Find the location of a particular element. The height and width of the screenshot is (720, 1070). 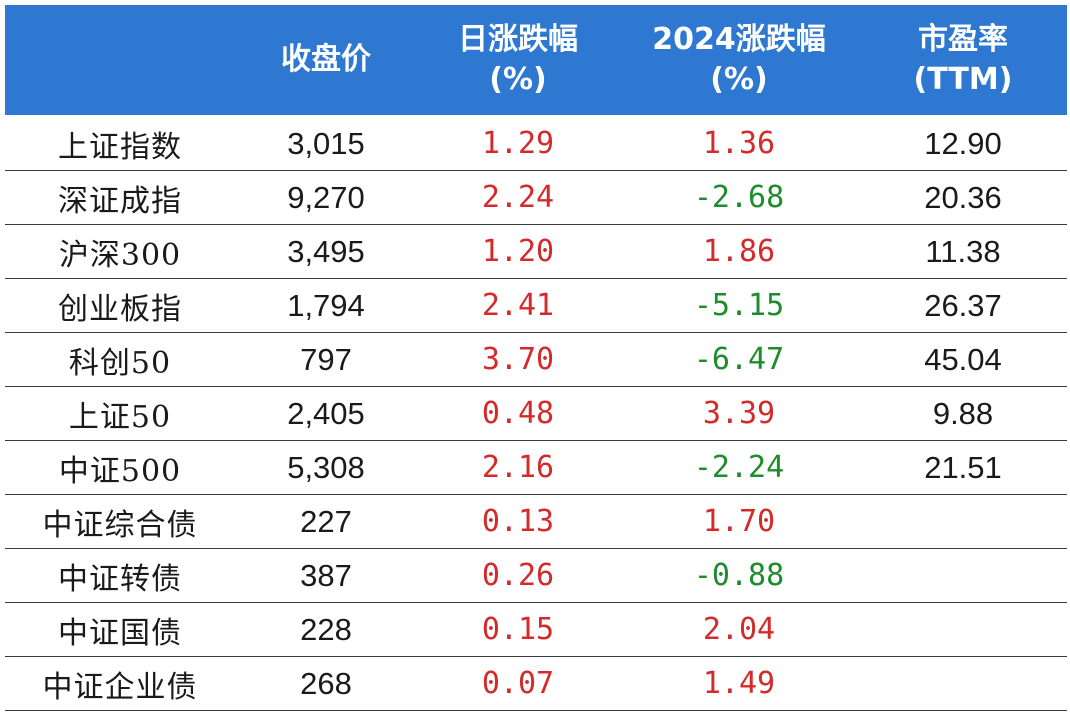

index-name-cell: 深证成指 is located at coordinates (120, 197).